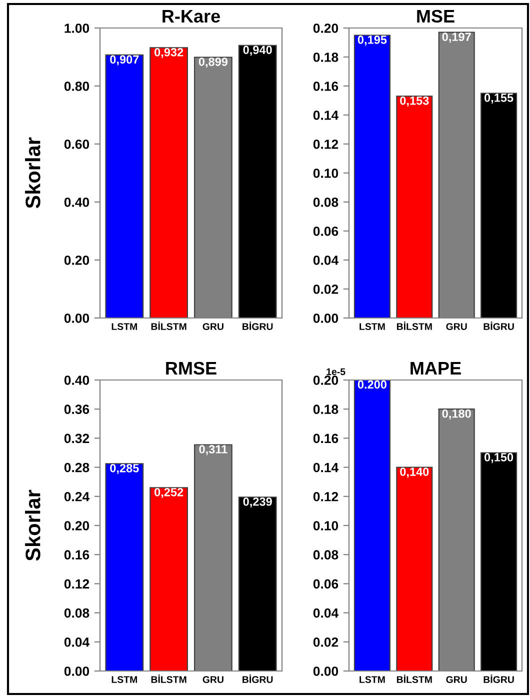 The width and height of the screenshot is (530, 700). I want to click on y-tick-label: 0.36, so click(77, 409).